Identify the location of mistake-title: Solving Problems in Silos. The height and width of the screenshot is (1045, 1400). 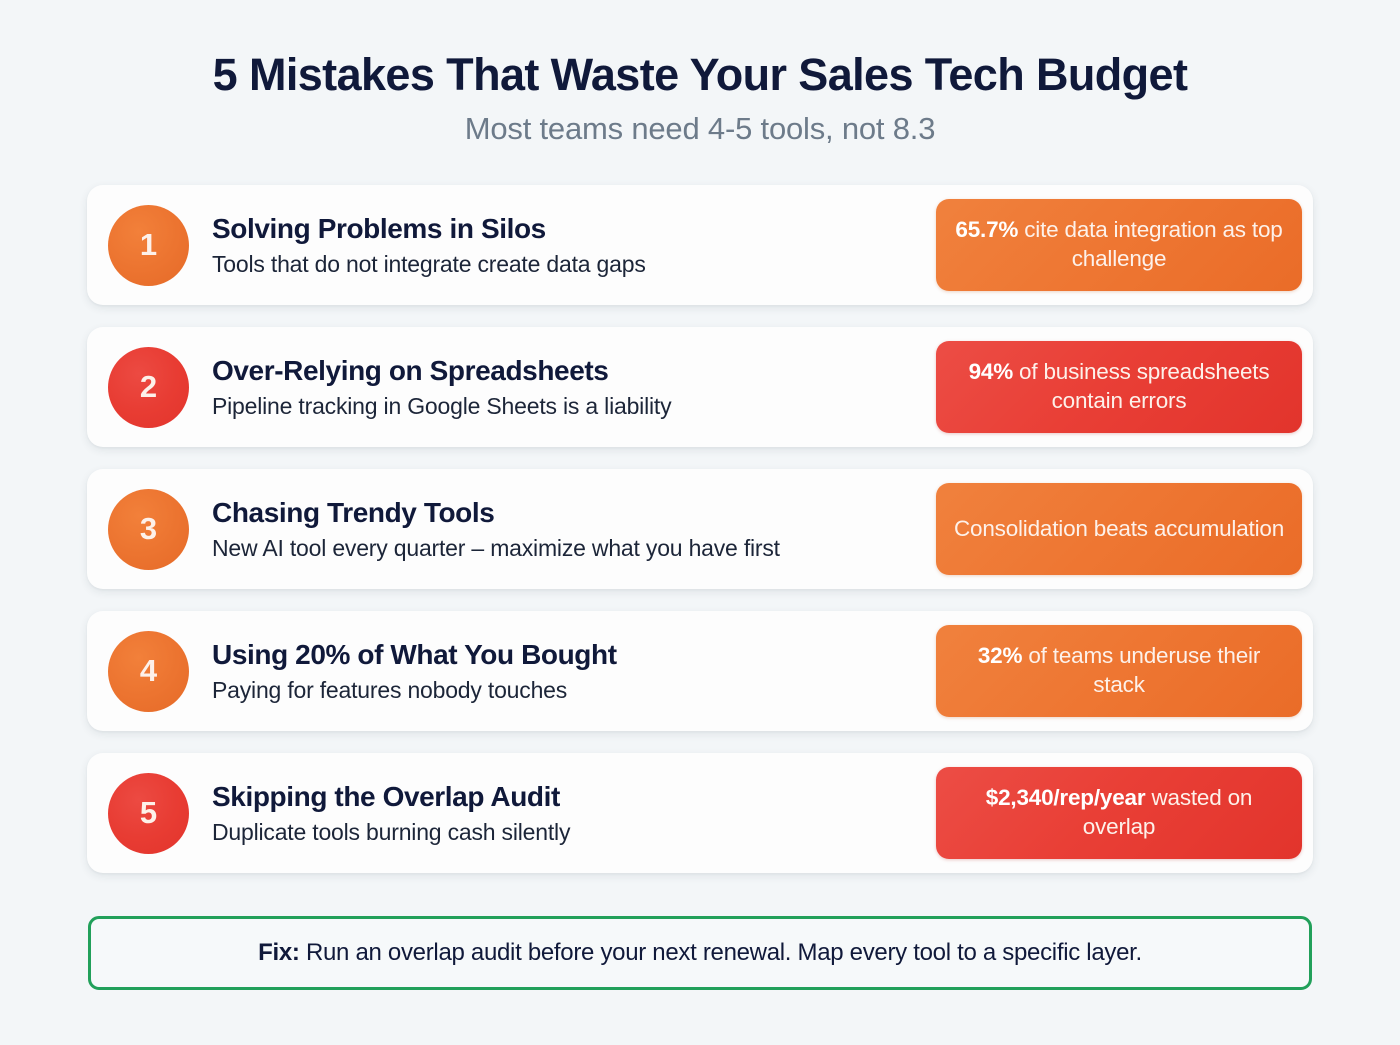
(379, 228).